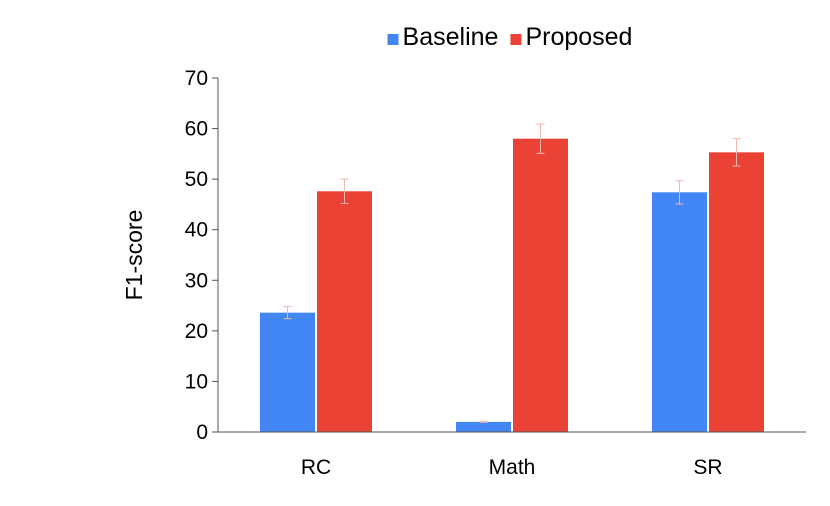 This screenshot has width=830, height=506. Describe the element at coordinates (344, 311) in the screenshot. I see `bar-proposed-rc` at that location.